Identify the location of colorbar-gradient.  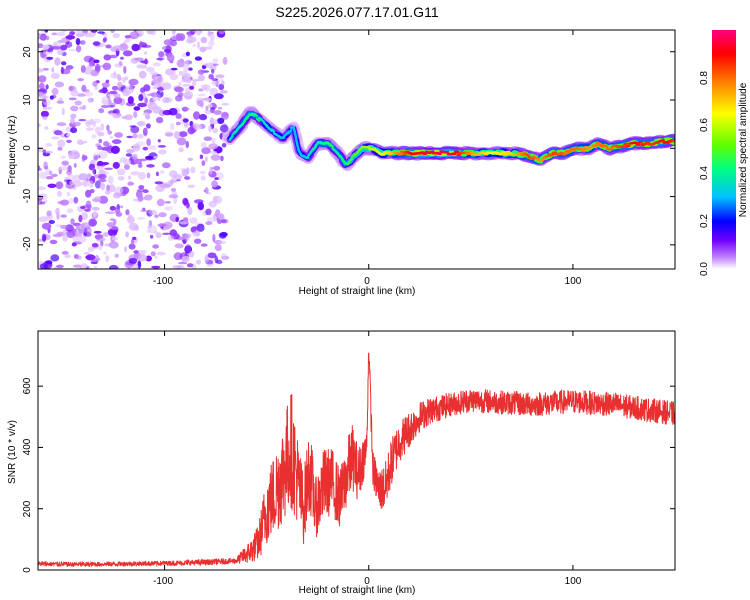
(724, 149).